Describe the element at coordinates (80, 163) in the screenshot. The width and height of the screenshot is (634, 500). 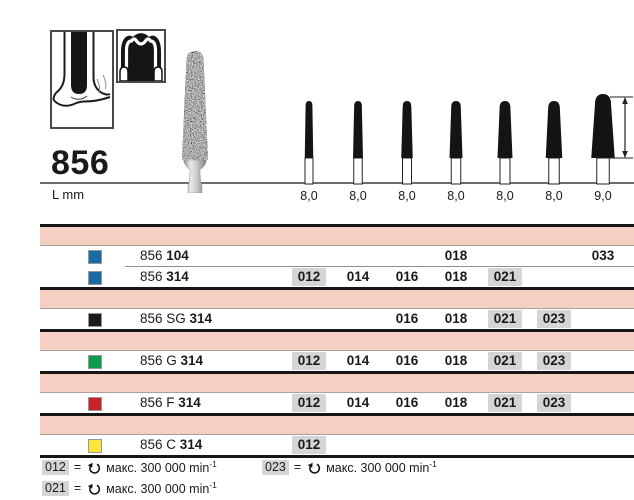
I see `product-number: 856` at that location.